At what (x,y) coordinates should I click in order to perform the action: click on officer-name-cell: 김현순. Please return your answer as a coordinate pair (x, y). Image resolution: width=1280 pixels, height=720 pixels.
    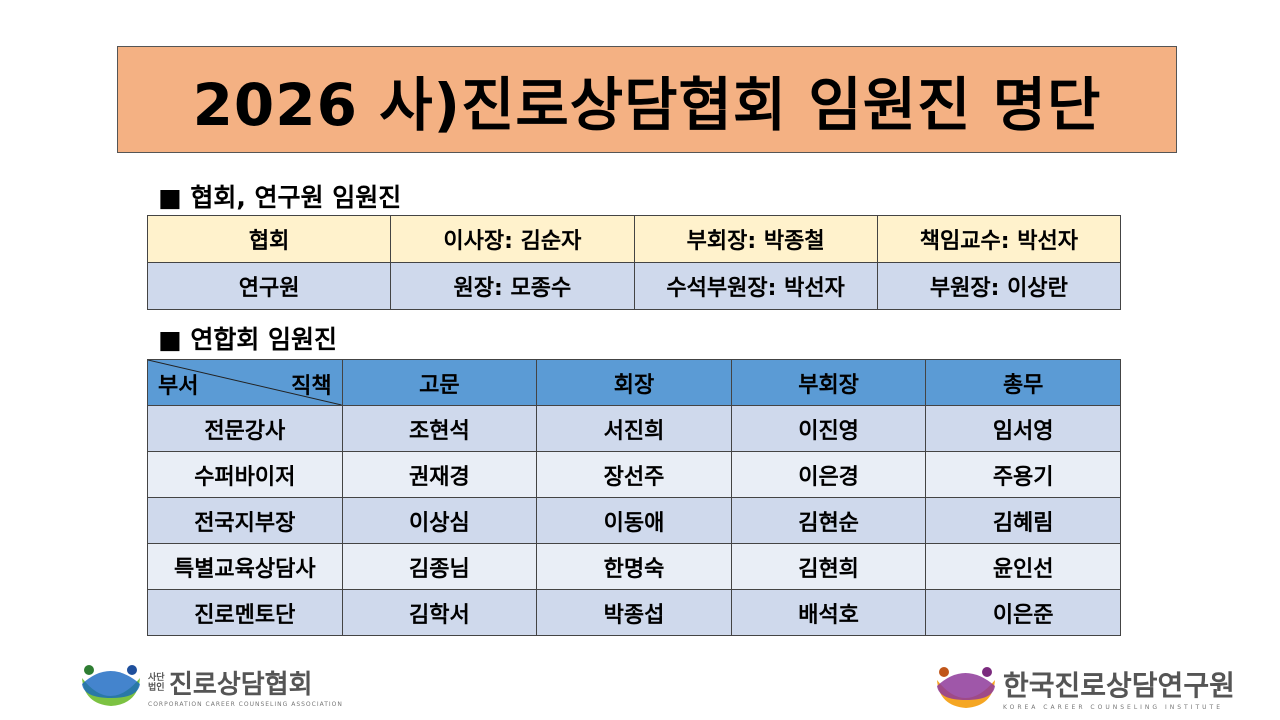
    Looking at the image, I should click on (828, 520).